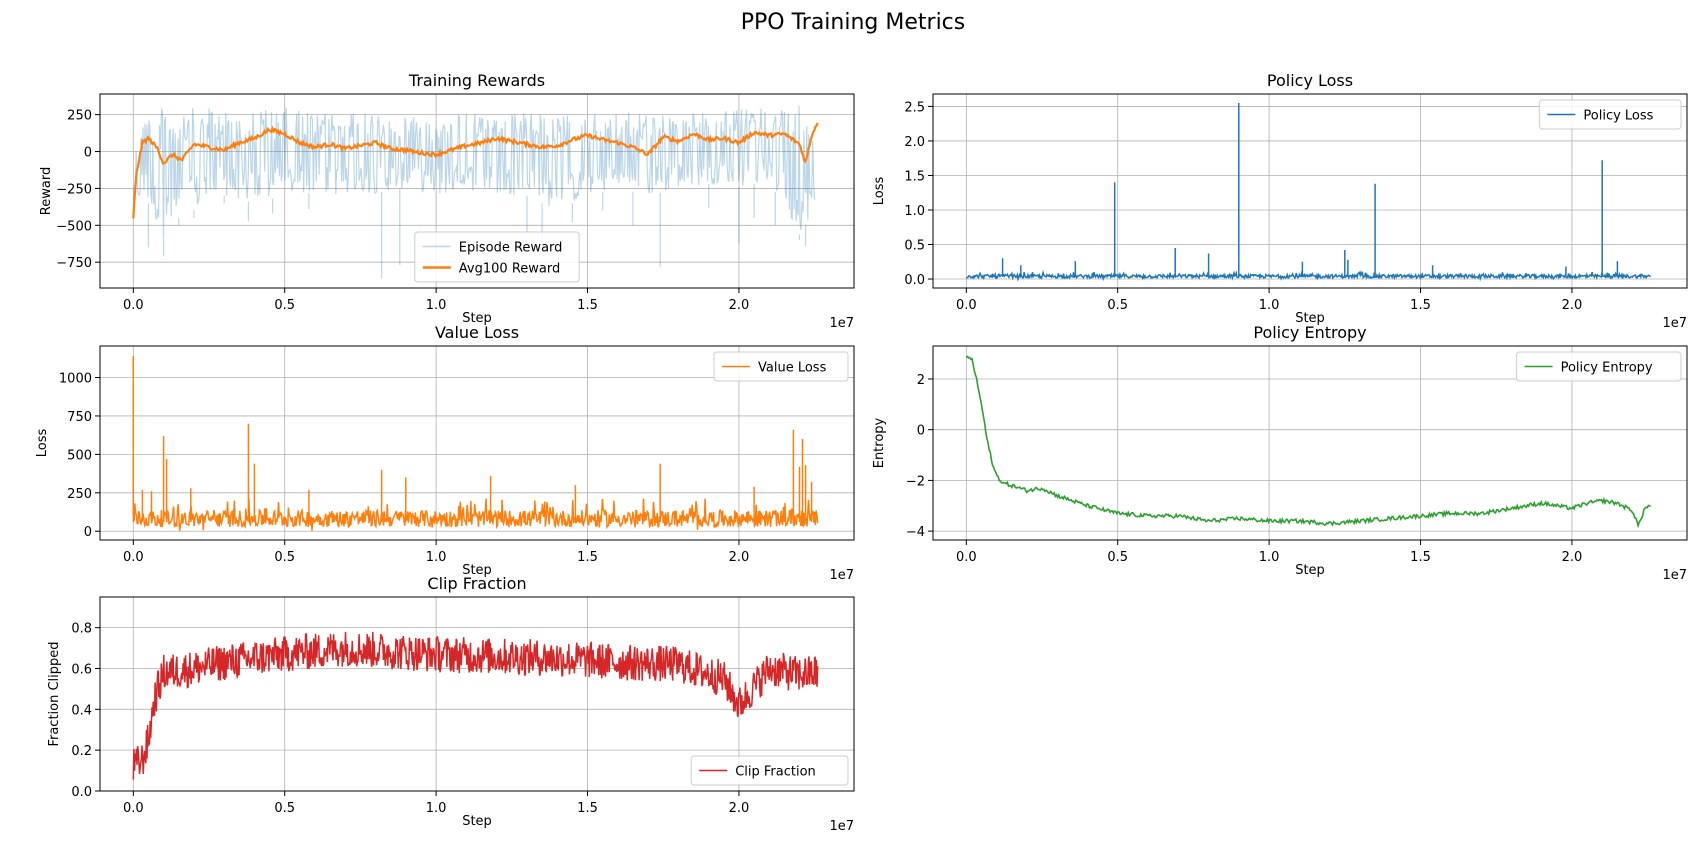  What do you see at coordinates (74, 263) in the screenshot?
I see `y-tick-label: −750` at bounding box center [74, 263].